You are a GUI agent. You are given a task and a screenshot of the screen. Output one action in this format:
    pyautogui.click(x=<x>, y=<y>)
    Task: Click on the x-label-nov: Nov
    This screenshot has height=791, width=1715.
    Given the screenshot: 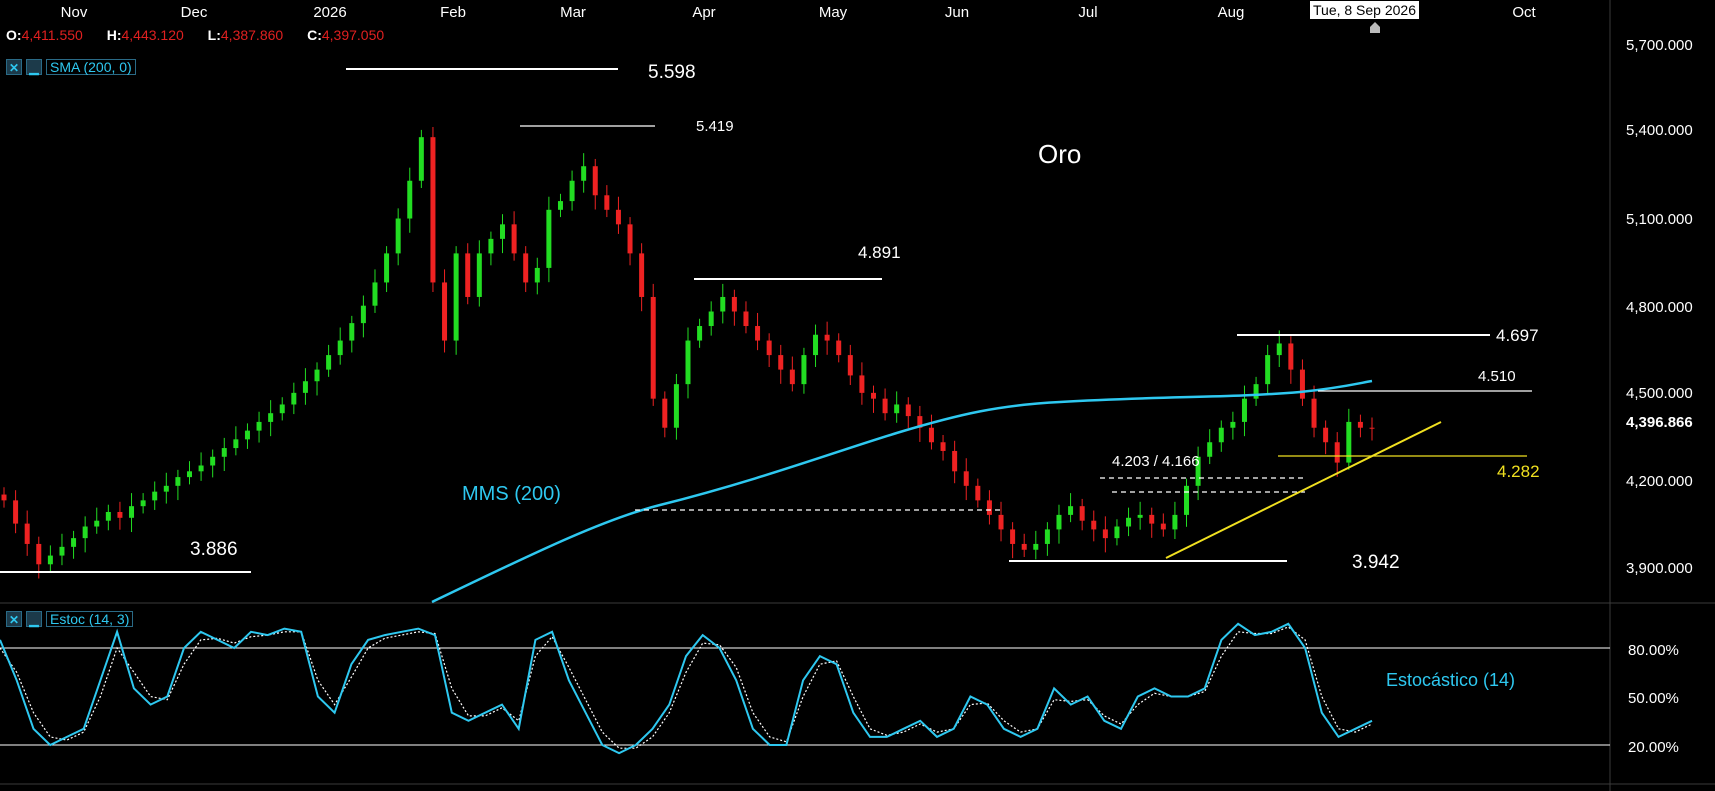 What is the action you would take?
    pyautogui.click(x=74, y=12)
    